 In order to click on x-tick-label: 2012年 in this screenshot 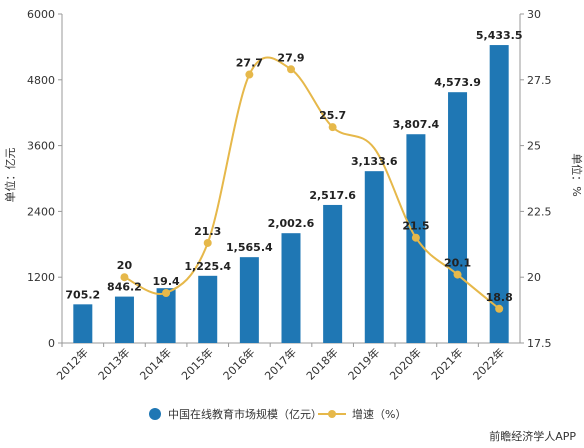, I will do `click(71, 363)`.